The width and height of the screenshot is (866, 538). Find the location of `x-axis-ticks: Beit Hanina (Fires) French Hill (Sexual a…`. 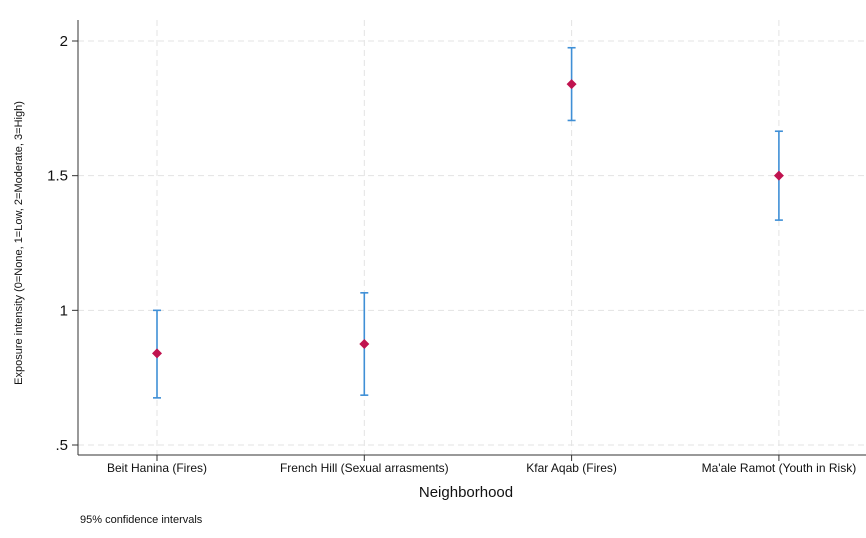

x-axis-ticks: Beit Hanina (Fires) French Hill (Sexual a… is located at coordinates (481, 465).